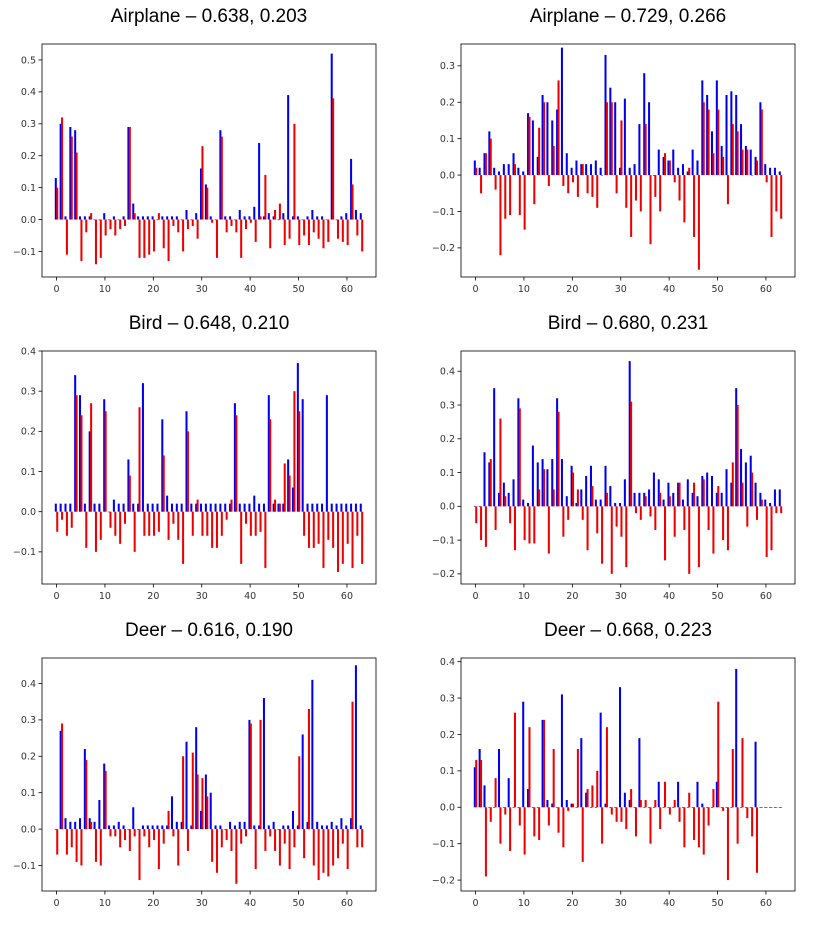 The height and width of the screenshot is (927, 837). What do you see at coordinates (209, 323) in the screenshot?
I see `chart-title: Bird – 0.648, 0.210` at bounding box center [209, 323].